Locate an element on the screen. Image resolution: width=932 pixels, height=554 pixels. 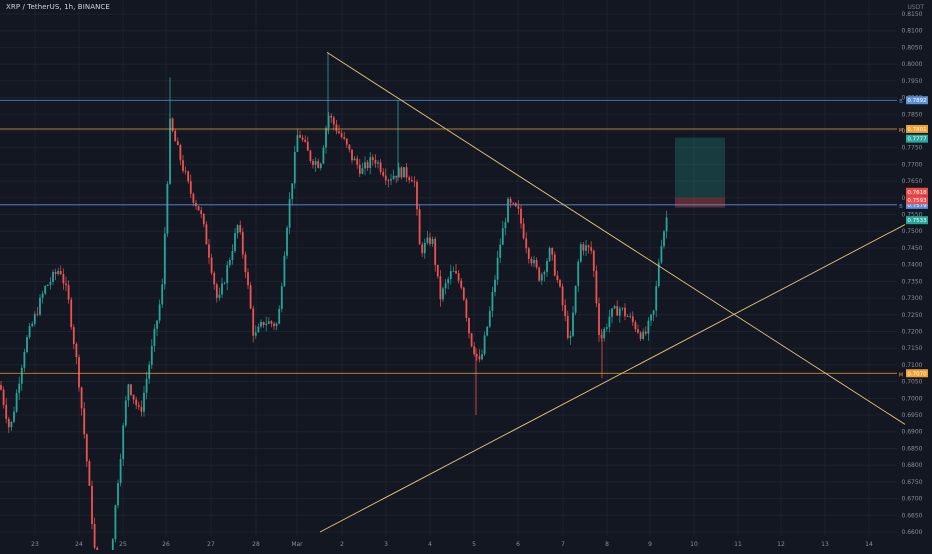
price-tick-label: 0.7500 is located at coordinates (912, 231).